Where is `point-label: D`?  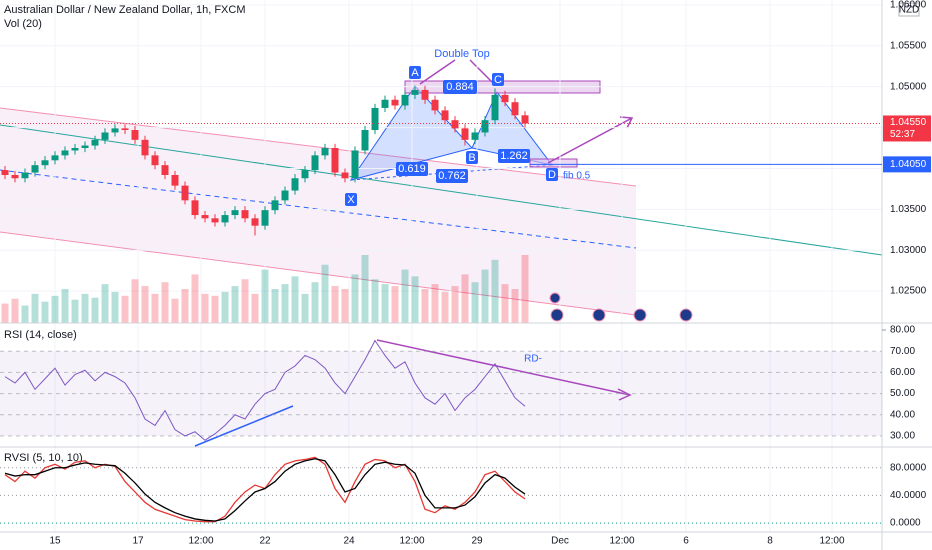
point-label: D is located at coordinates (552, 175).